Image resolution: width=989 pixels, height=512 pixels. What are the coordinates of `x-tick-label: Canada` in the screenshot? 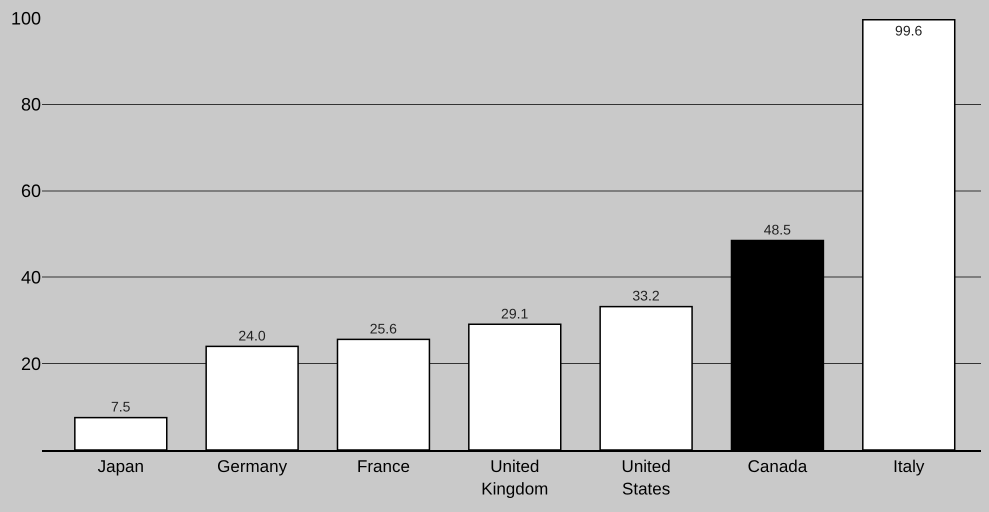 It's located at (778, 466).